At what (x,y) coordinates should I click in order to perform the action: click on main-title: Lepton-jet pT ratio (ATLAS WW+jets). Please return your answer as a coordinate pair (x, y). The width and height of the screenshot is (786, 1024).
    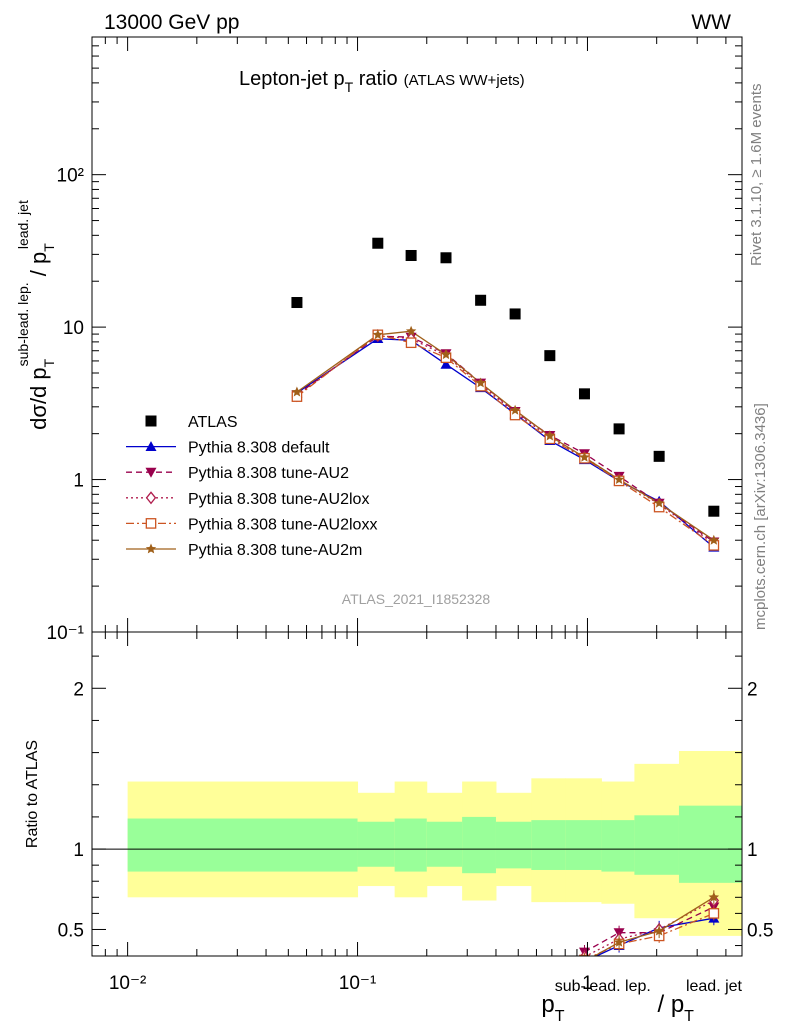
    Looking at the image, I should click on (382, 81).